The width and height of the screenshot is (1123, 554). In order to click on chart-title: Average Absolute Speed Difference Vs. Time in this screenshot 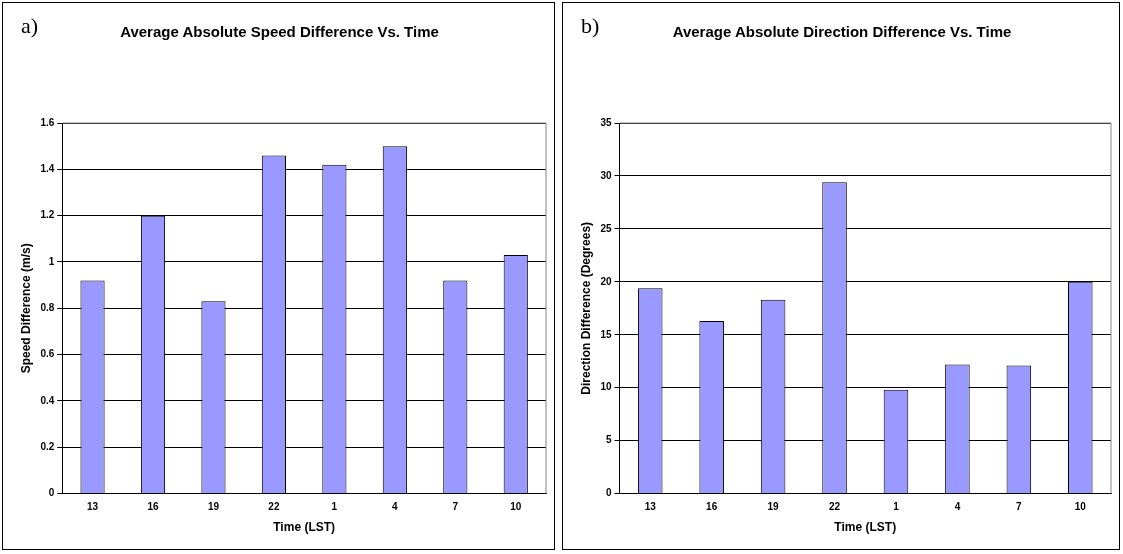, I will do `click(279, 32)`.